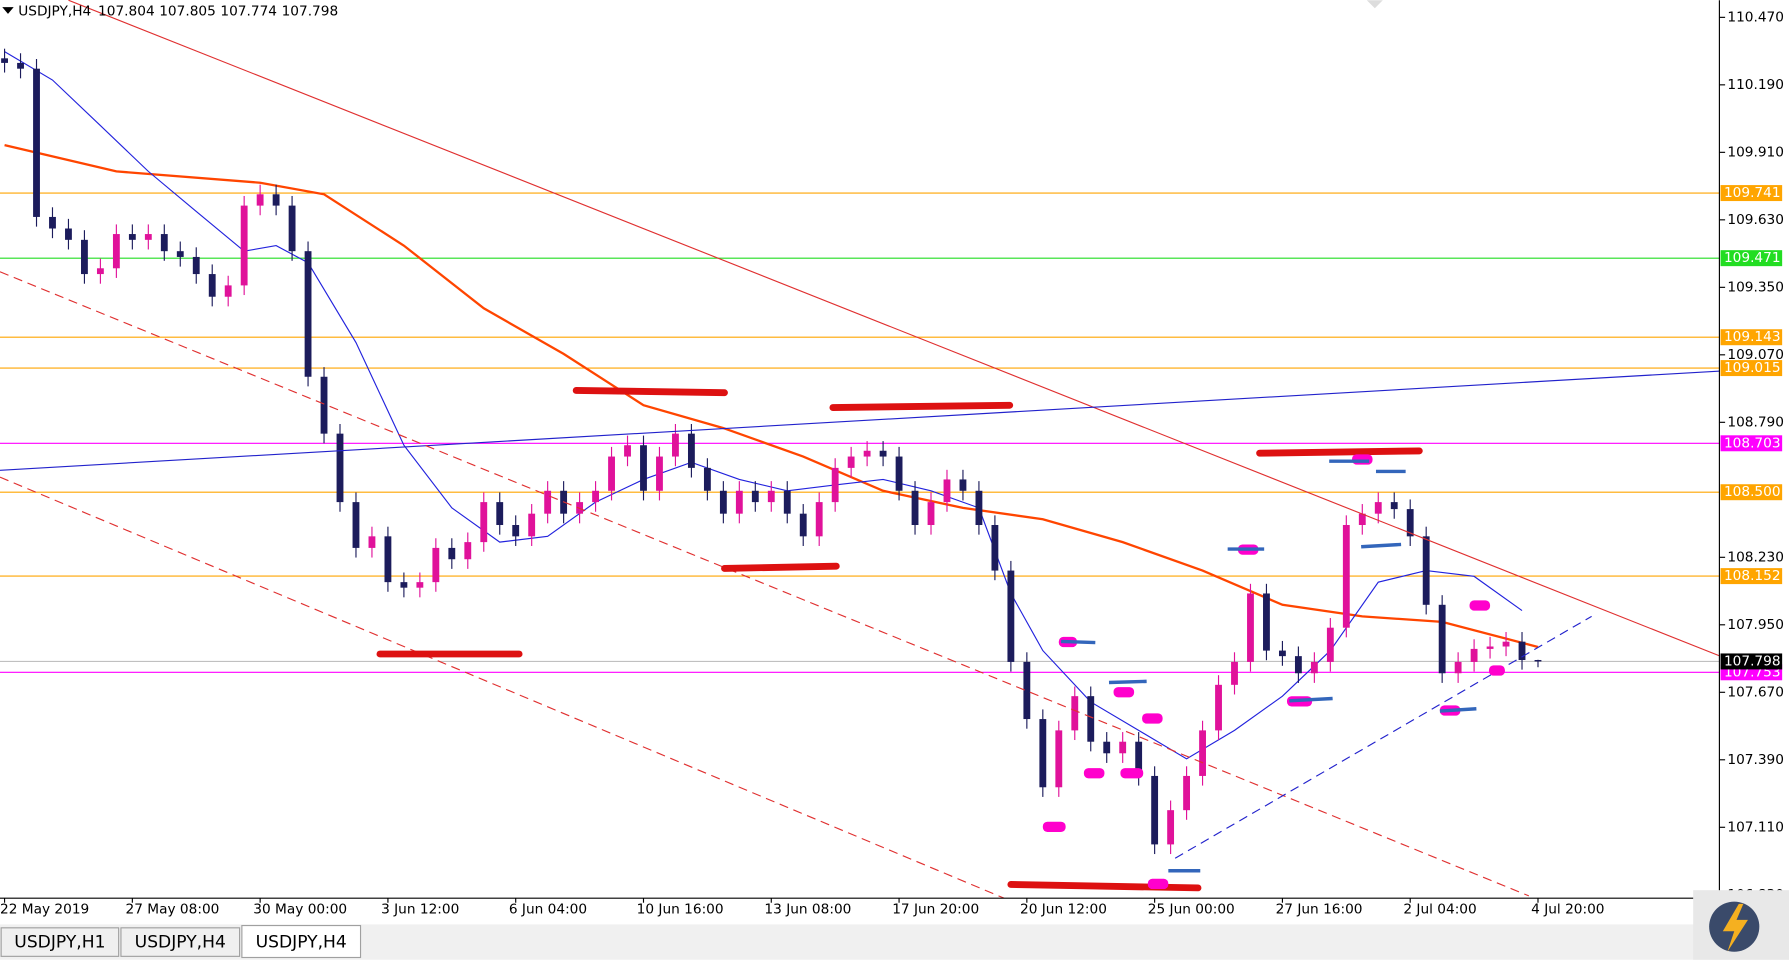 This screenshot has height=960, width=1789. I want to click on chart-header: USDJPY,H4 107.804 107.805 107.774 107.798, so click(178, 12).